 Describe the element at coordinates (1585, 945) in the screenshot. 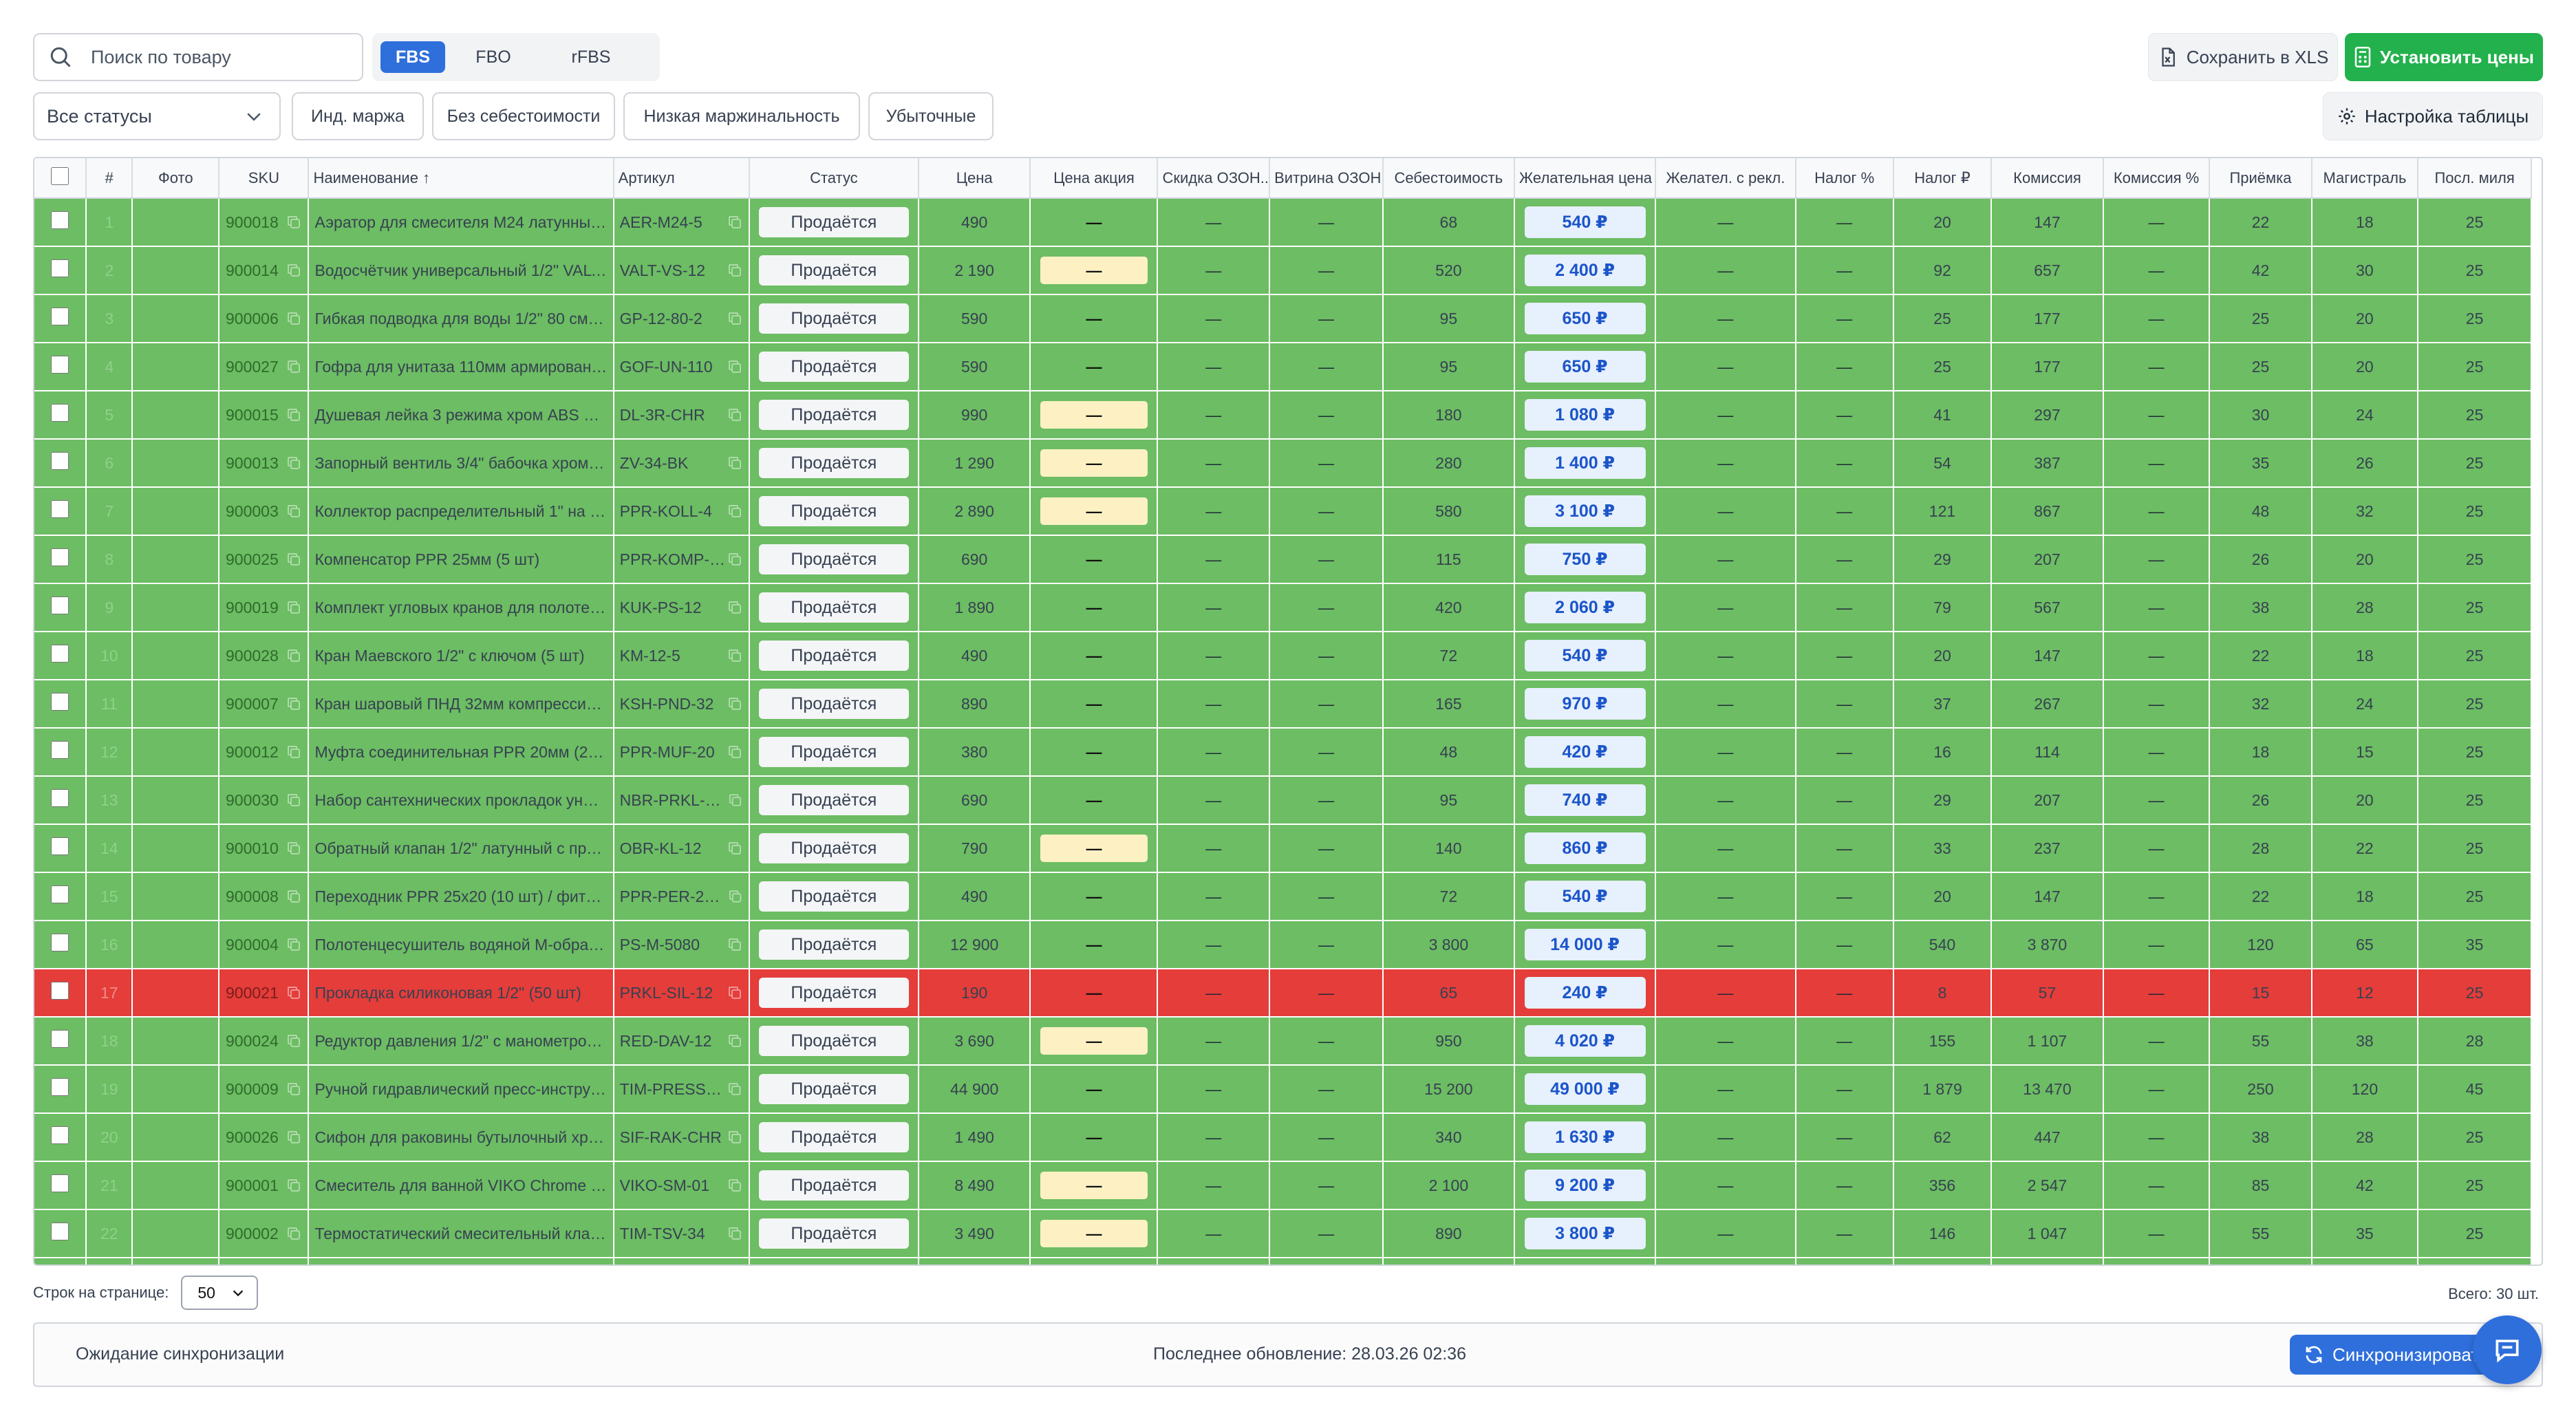

I see `desired-price-input: 14 000 ₽` at that location.